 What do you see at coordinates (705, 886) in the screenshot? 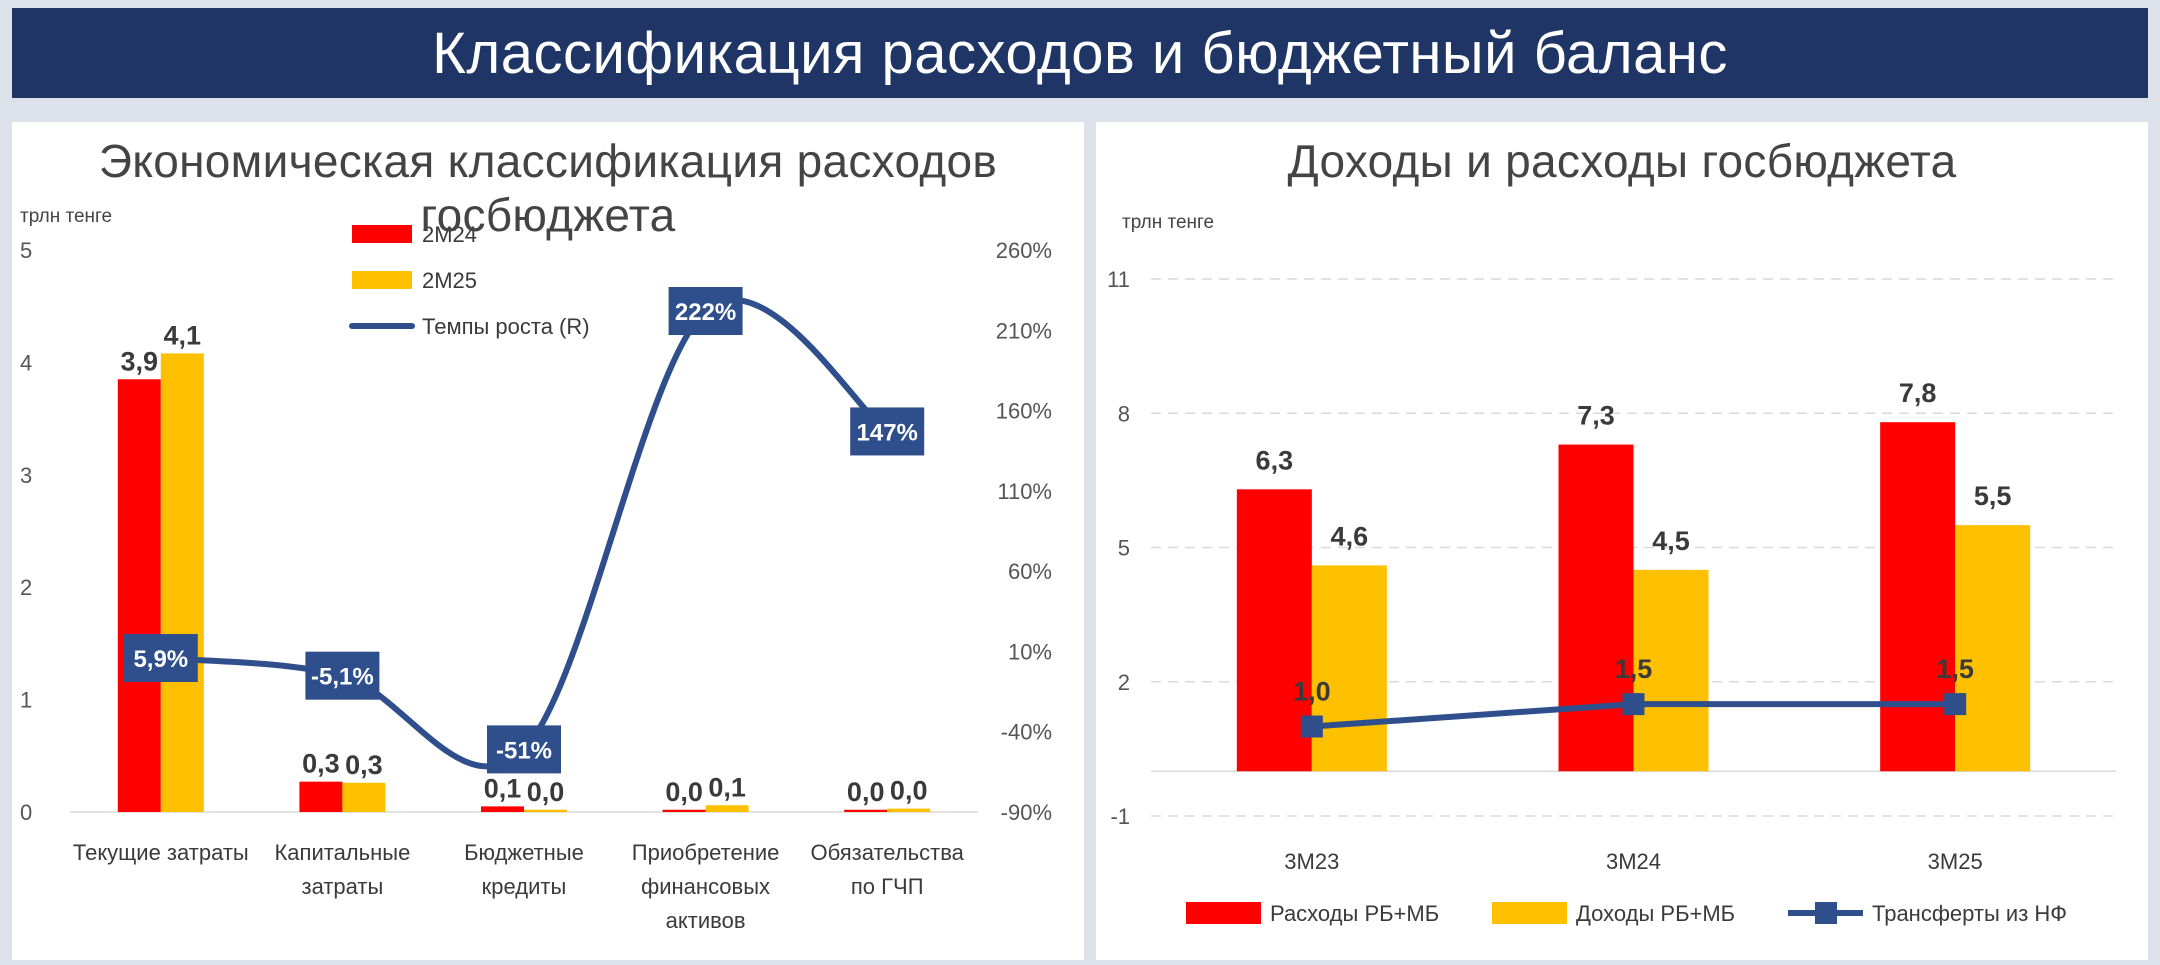
I see `category-label: финансовых` at bounding box center [705, 886].